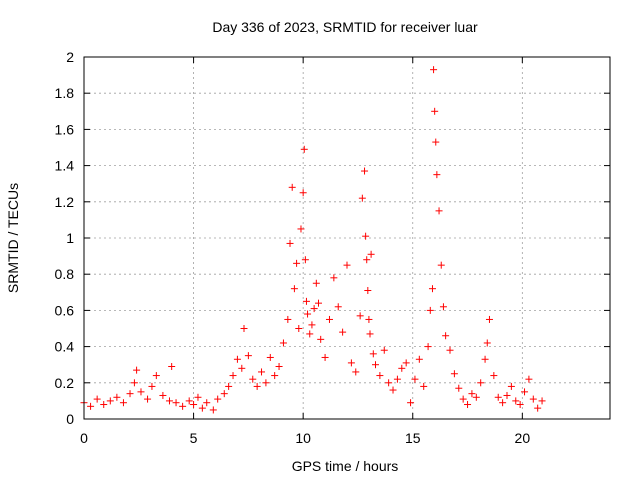 This screenshot has width=640, height=480. Describe the element at coordinates (84, 438) in the screenshot. I see `x-tick-label: 0` at that location.